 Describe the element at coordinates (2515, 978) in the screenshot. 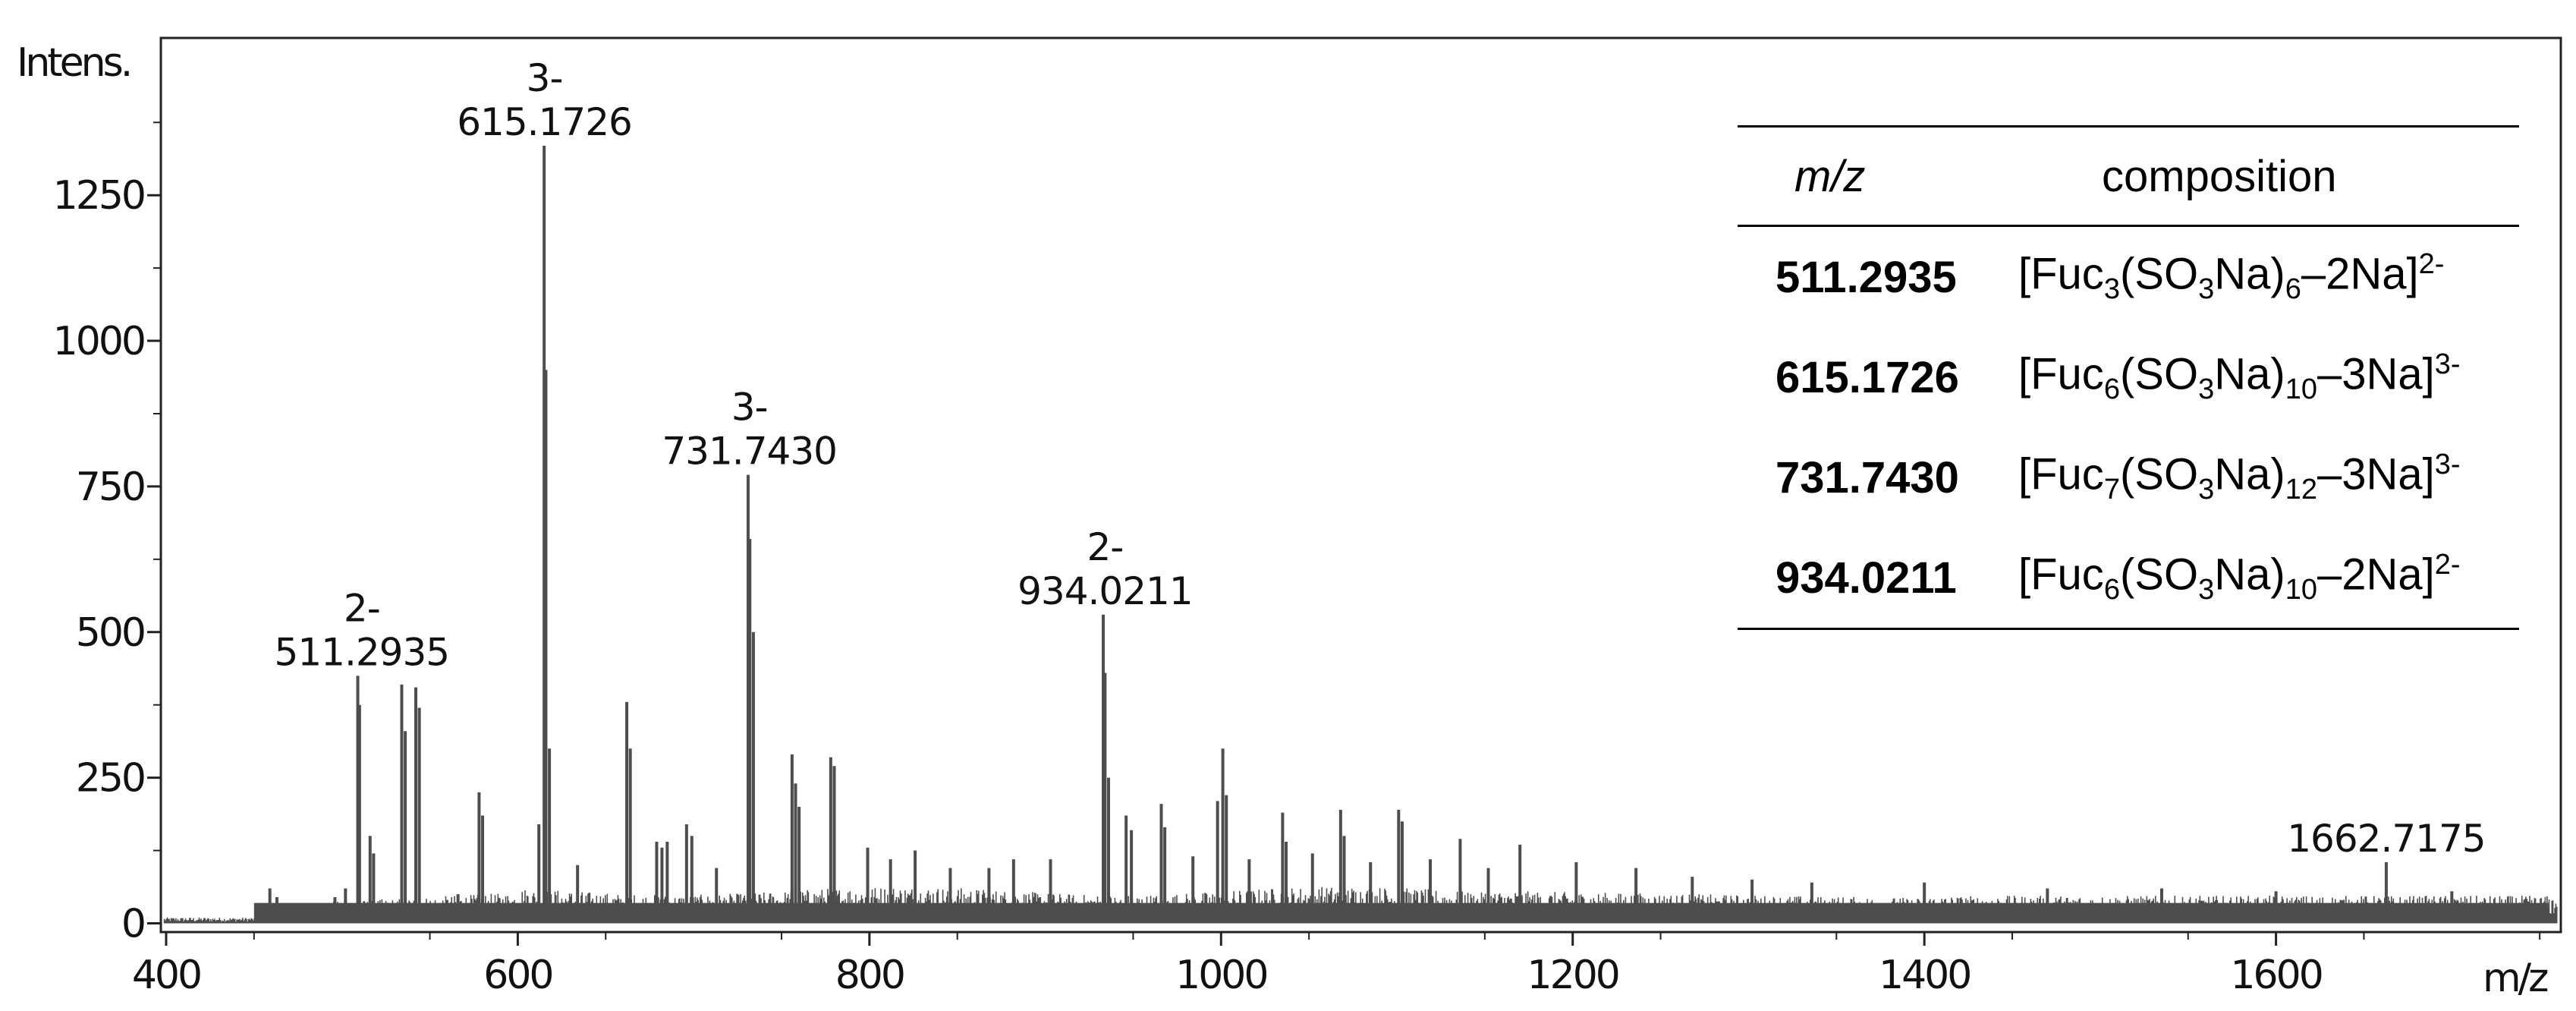

I see `x-axis-title: m/z` at that location.